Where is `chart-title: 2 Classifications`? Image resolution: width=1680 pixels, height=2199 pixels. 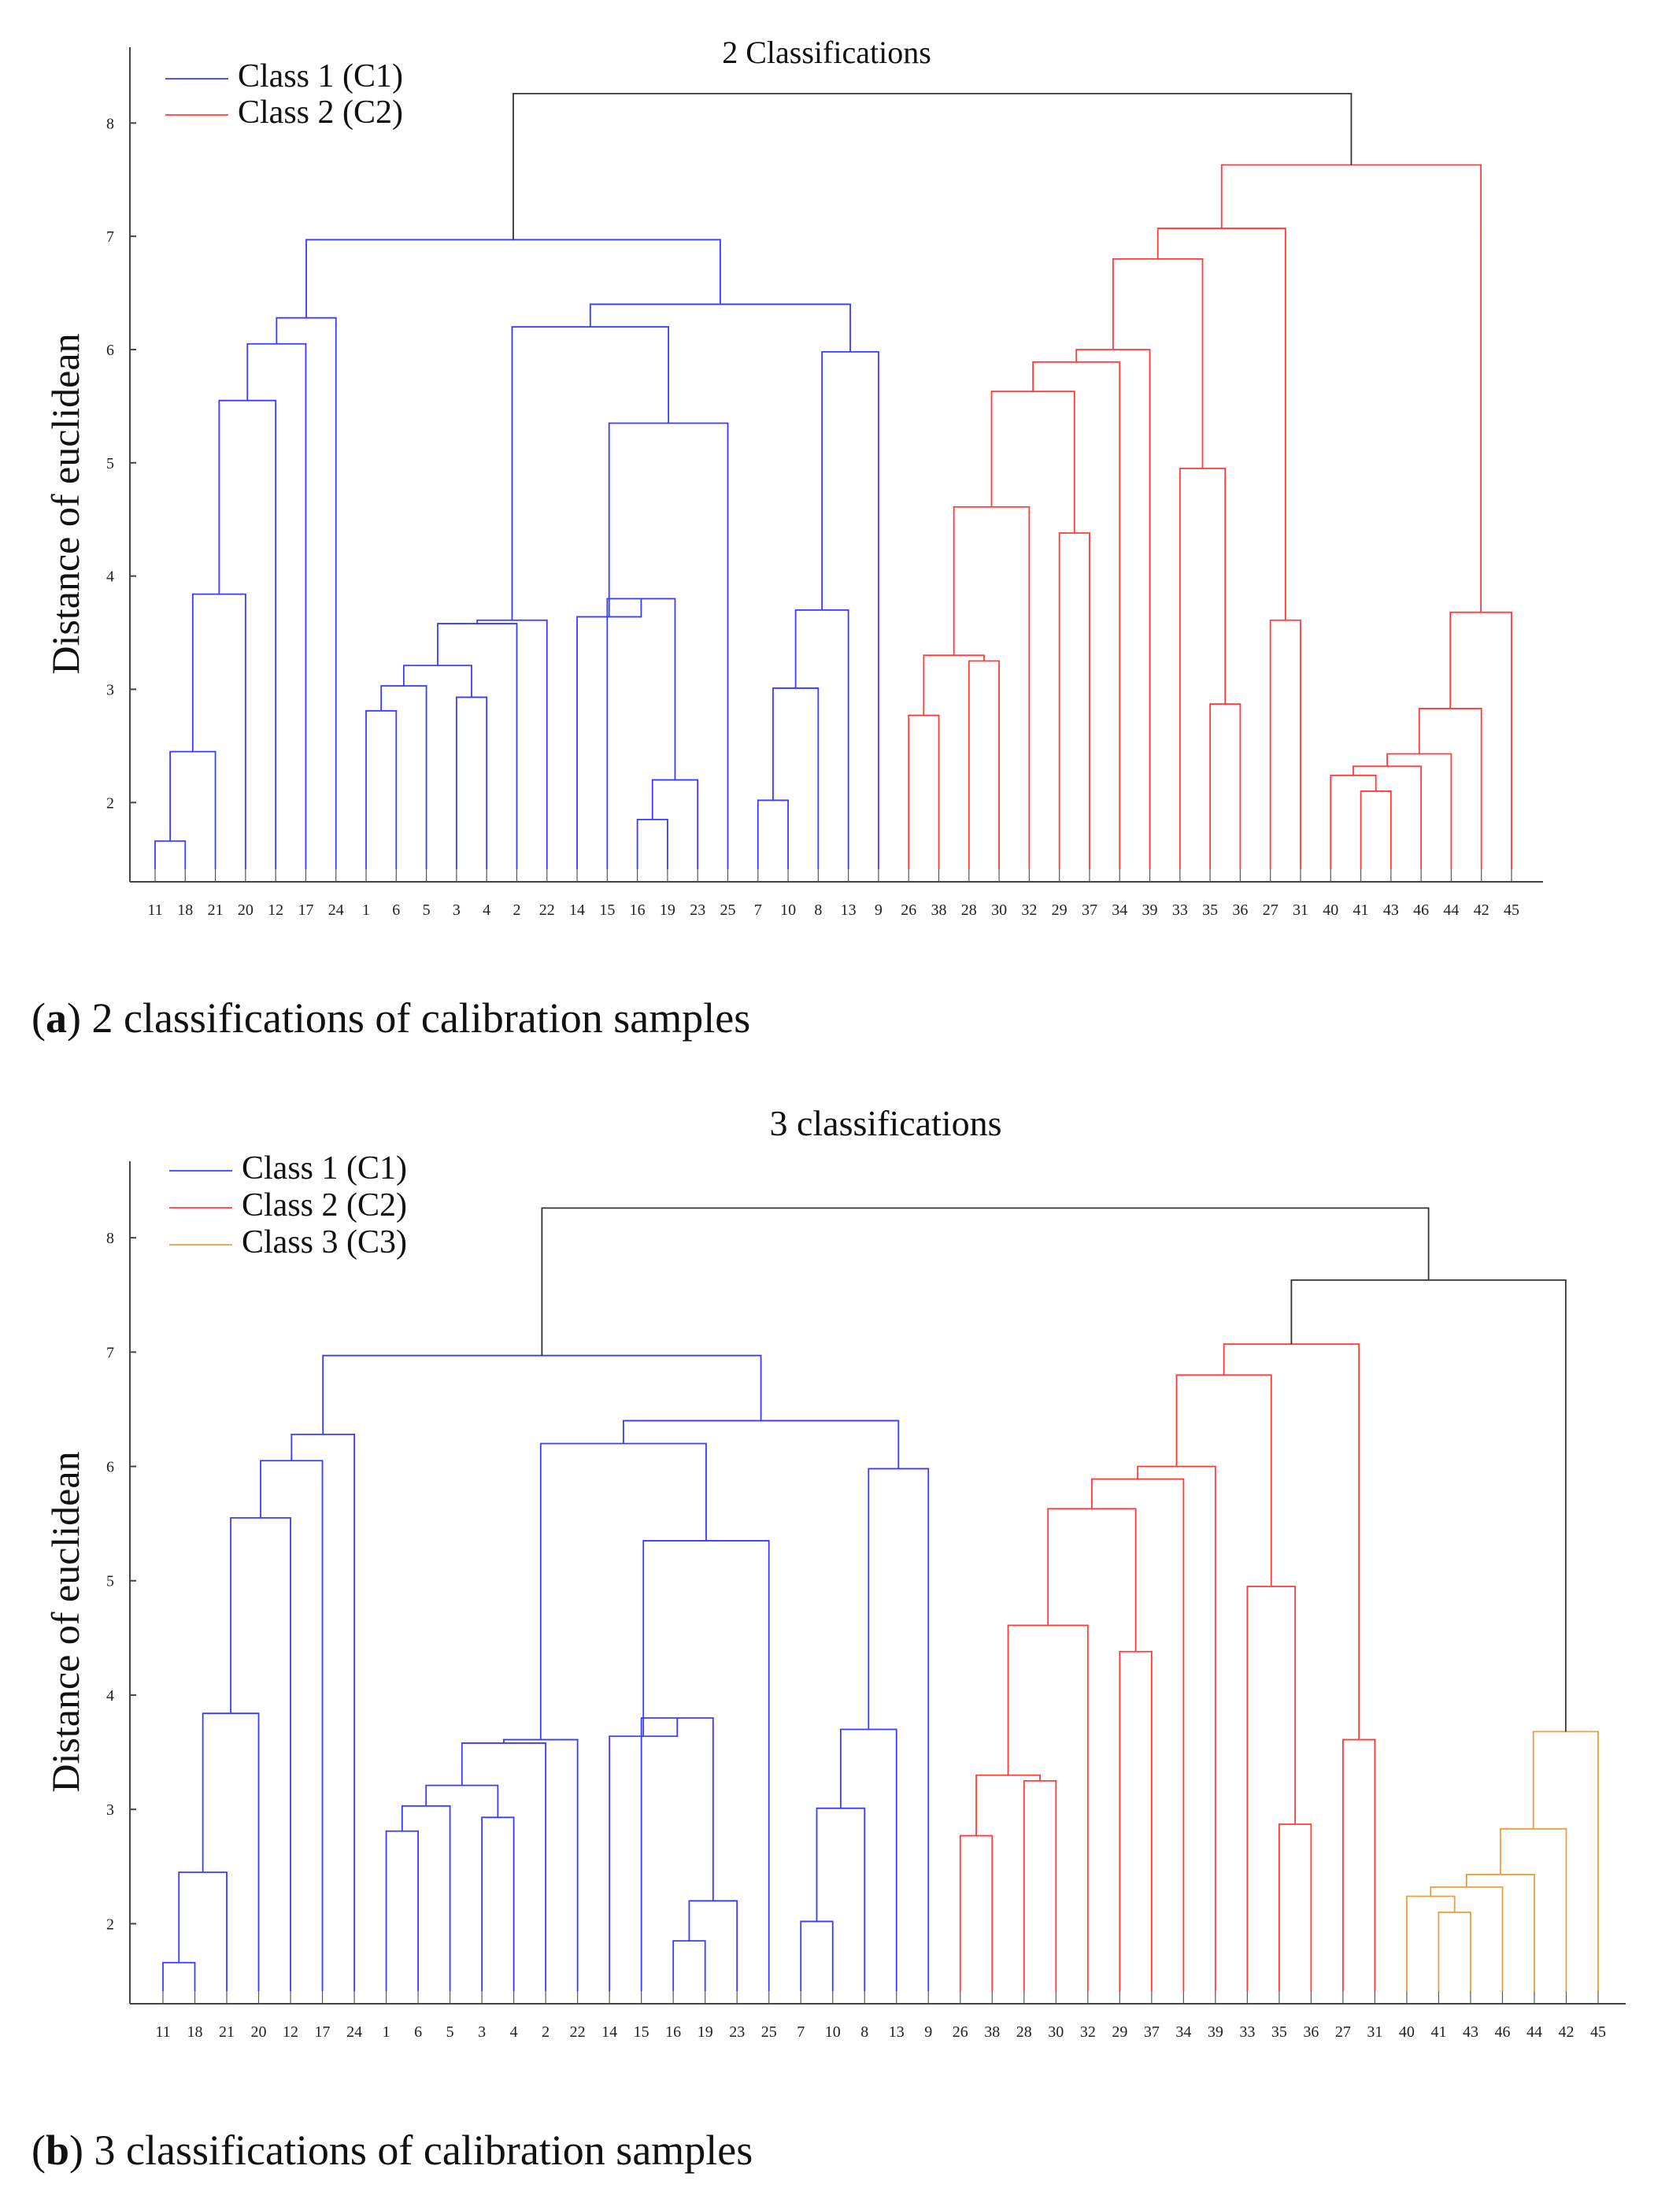
chart-title: 2 Classifications is located at coordinates (826, 52).